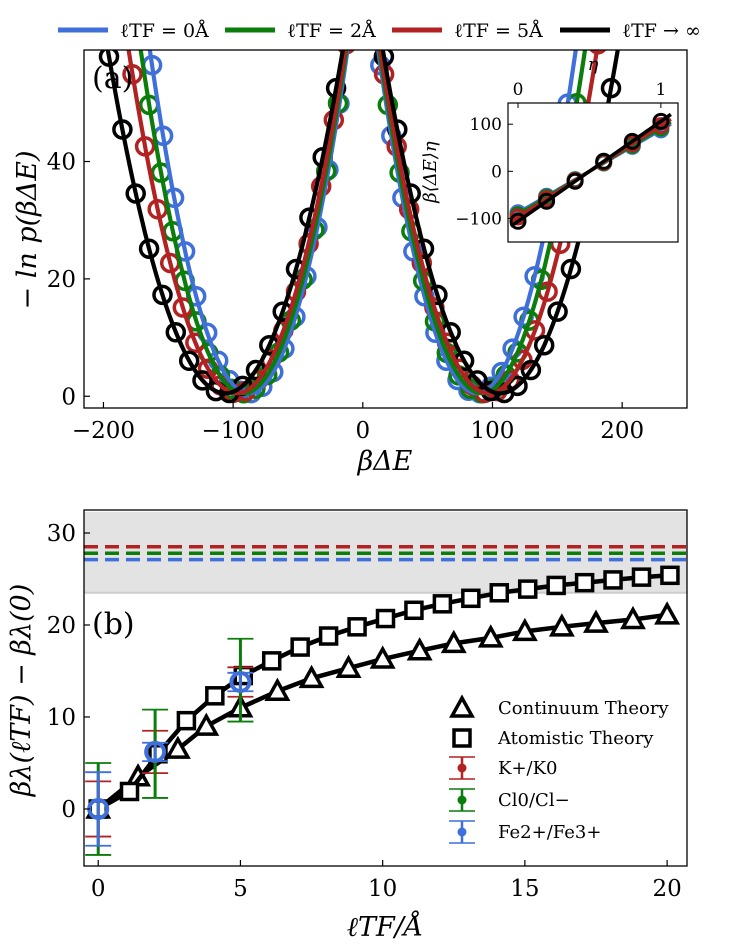 Image resolution: width=730 pixels, height=952 pixels. What do you see at coordinates (575, 738) in the screenshot?
I see `legend-label-1: Atomistic Theory` at bounding box center [575, 738].